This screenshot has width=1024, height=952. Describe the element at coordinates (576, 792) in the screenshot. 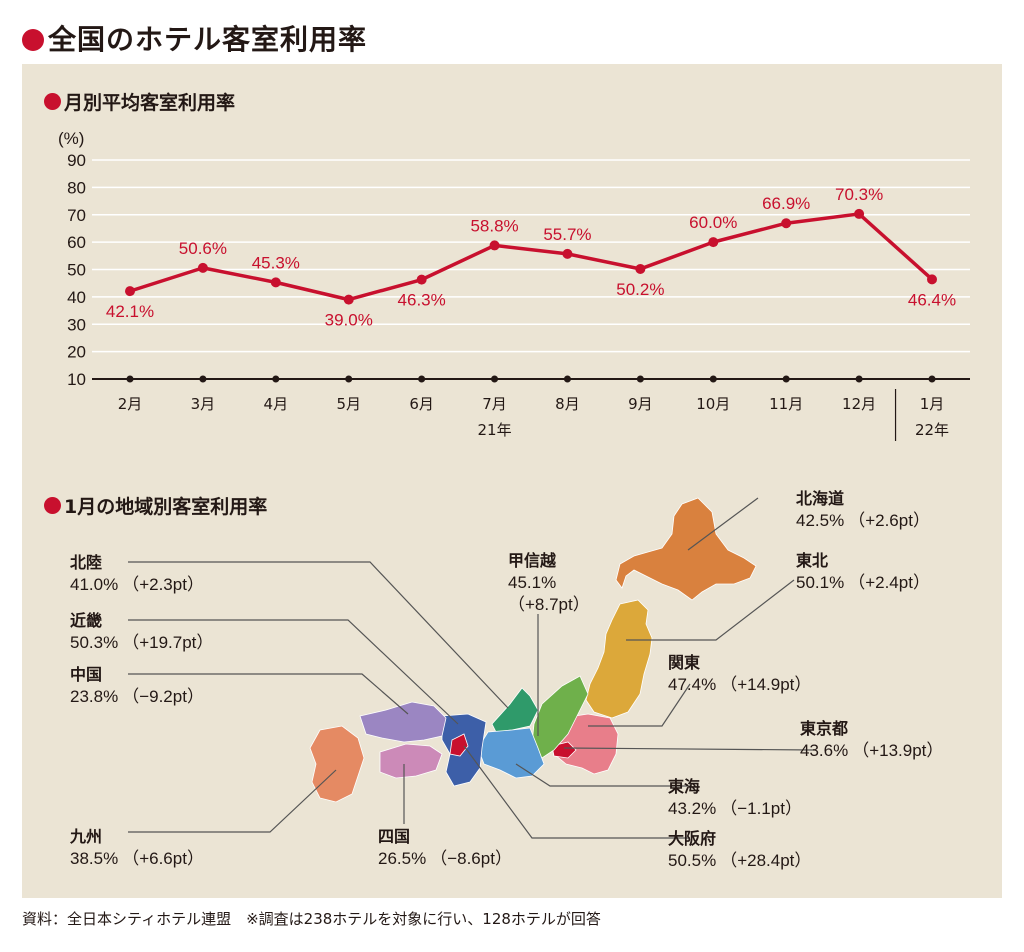

I see `leader-osaka` at that location.